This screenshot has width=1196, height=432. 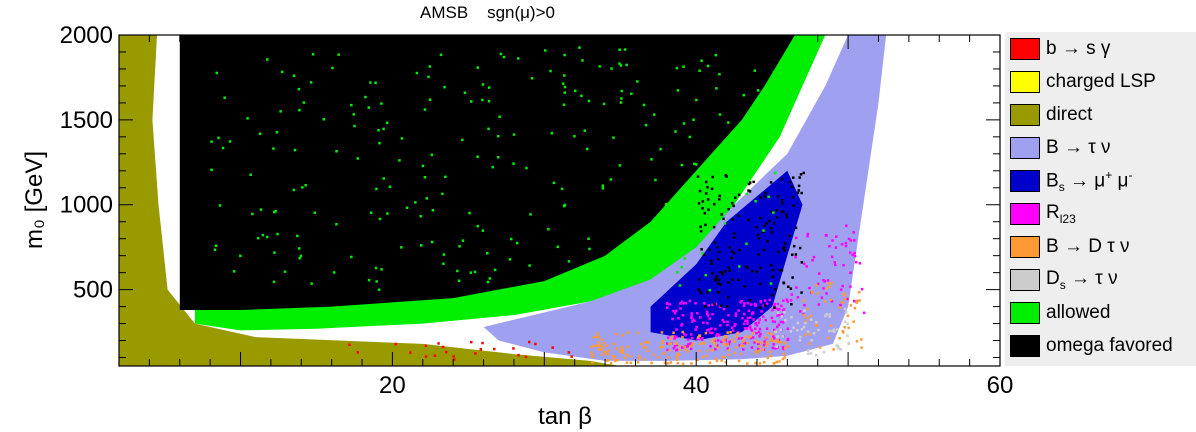 What do you see at coordinates (1025, 148) in the screenshot?
I see `legend-swatch` at bounding box center [1025, 148].